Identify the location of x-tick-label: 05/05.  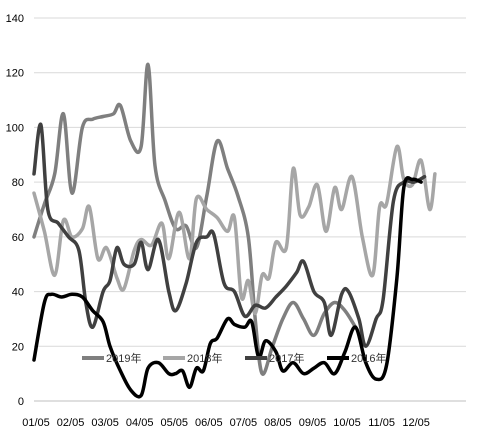
(174, 423).